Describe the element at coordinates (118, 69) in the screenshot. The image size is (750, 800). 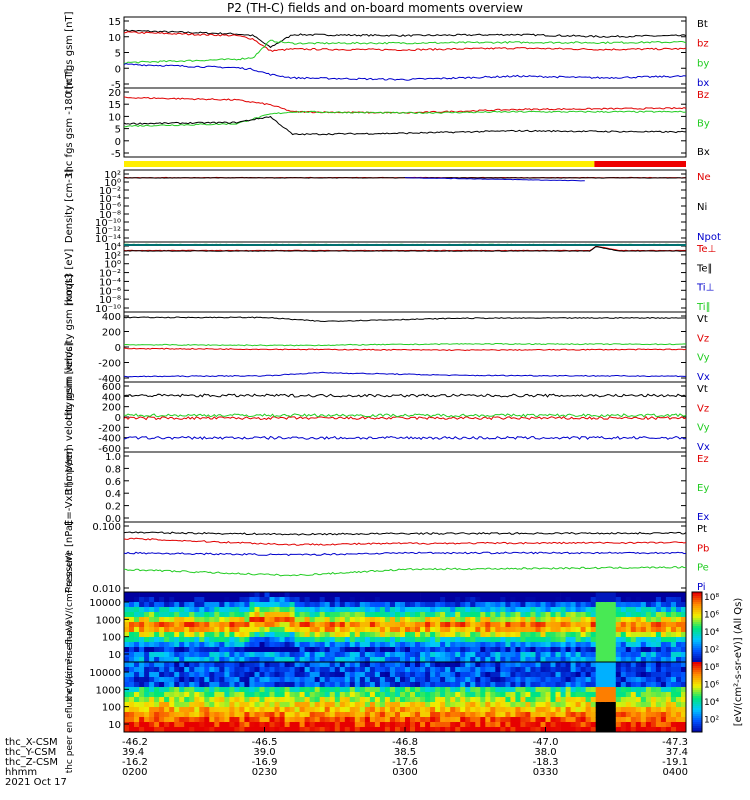
I see `y-tick-label: 0` at that location.